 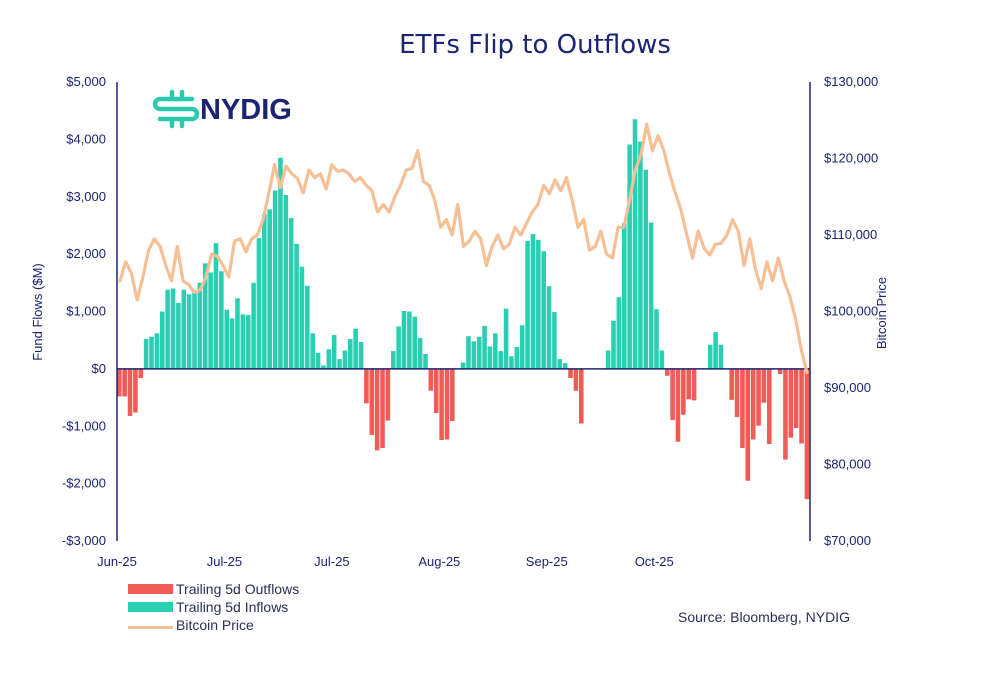 I want to click on y-tick-label: $0, so click(x=99, y=368).